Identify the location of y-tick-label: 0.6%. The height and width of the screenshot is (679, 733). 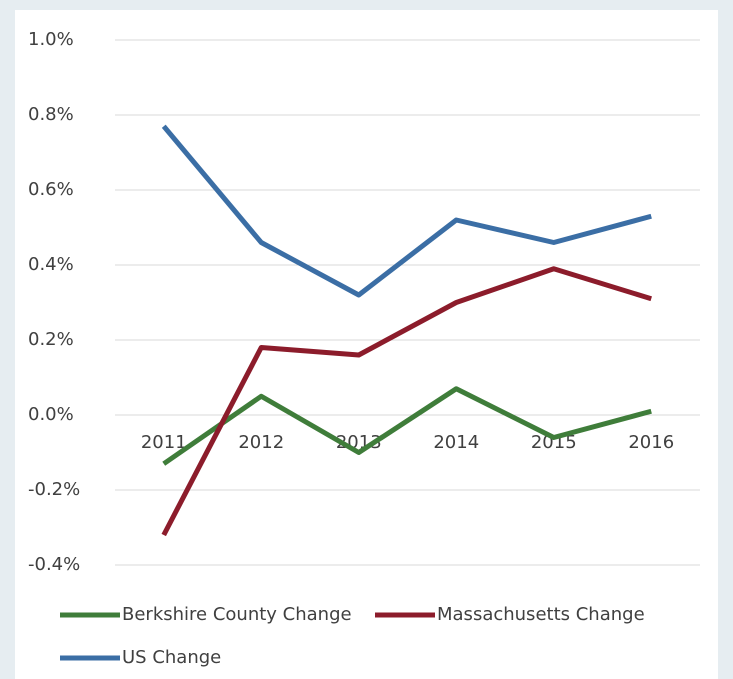
(51, 189).